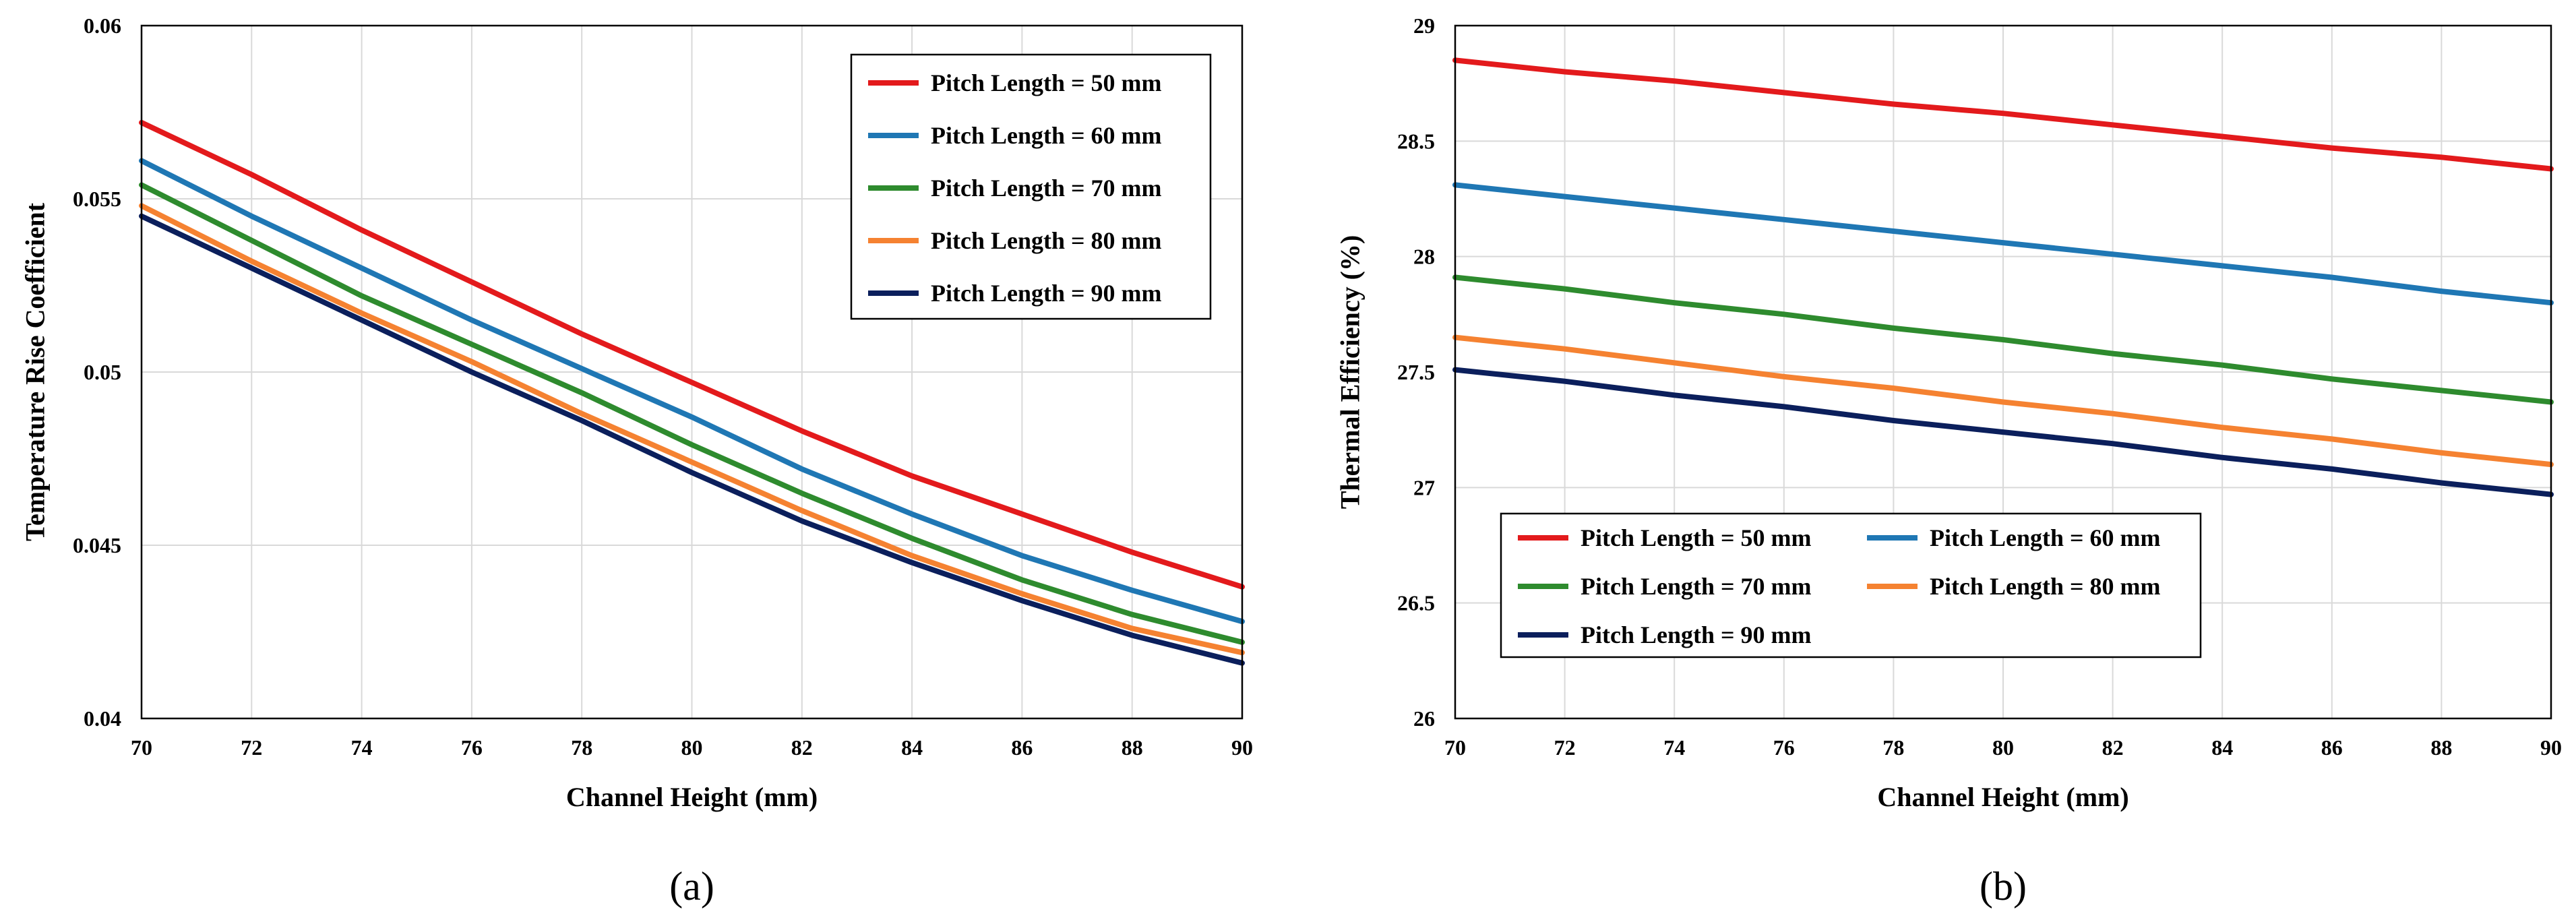  I want to click on y-tick-label-b-5: 28.5, so click(1416, 141).